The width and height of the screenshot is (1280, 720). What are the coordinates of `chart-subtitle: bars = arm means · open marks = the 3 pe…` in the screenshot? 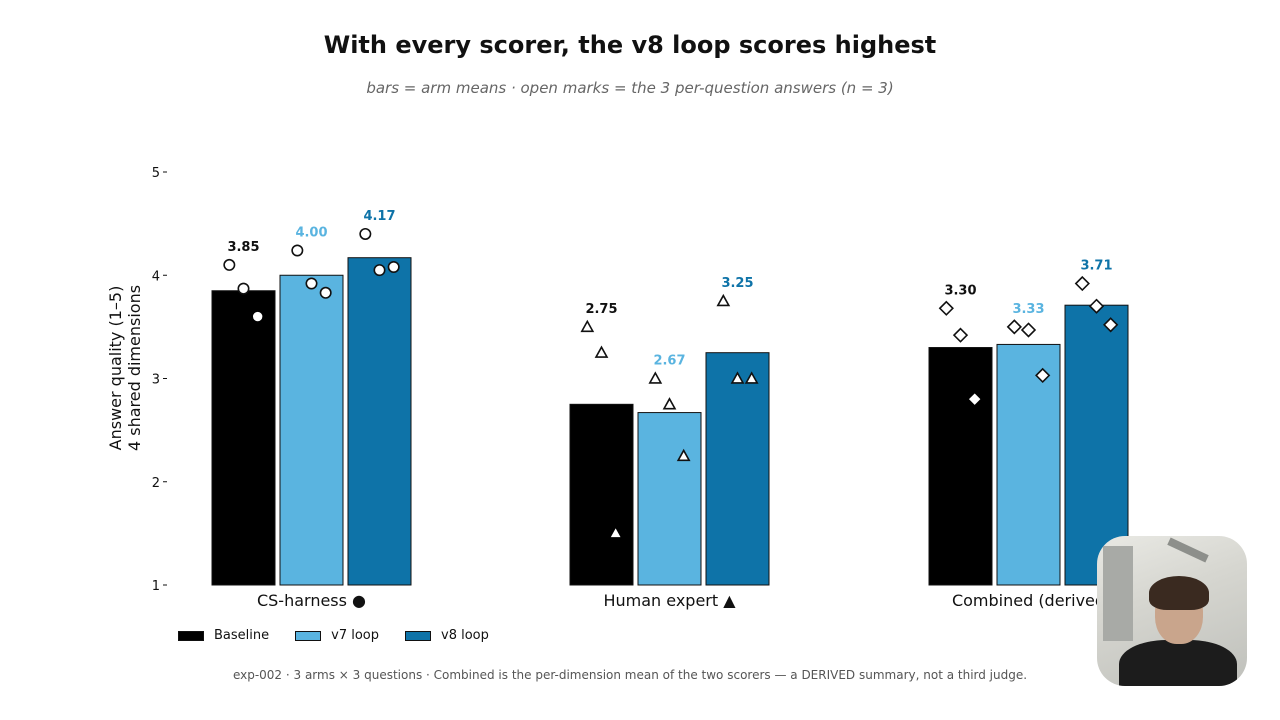 It's located at (630, 88).